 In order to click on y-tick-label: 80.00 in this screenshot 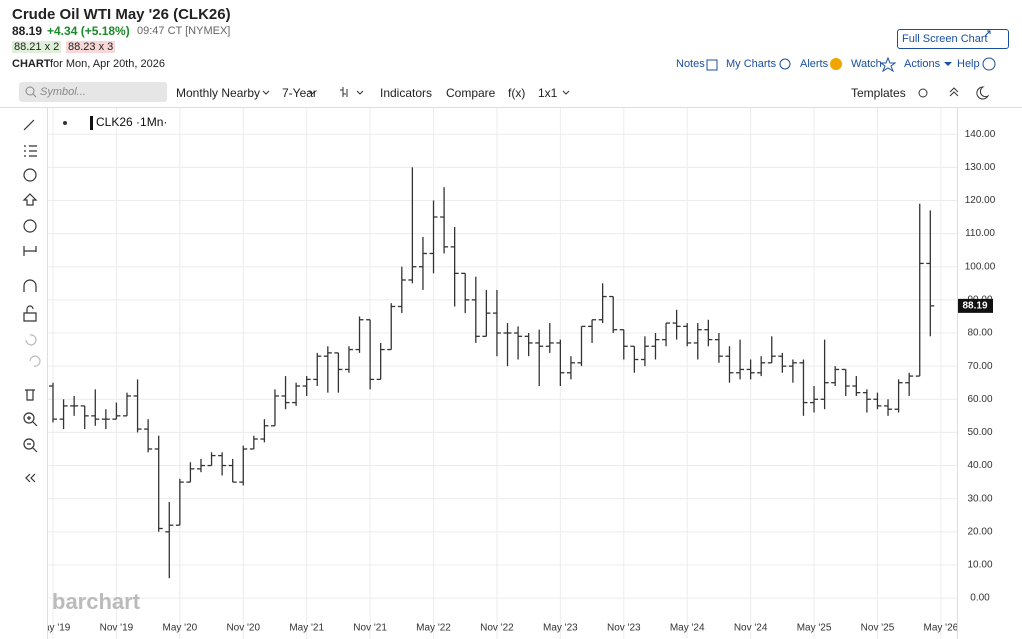, I will do `click(979, 333)`.